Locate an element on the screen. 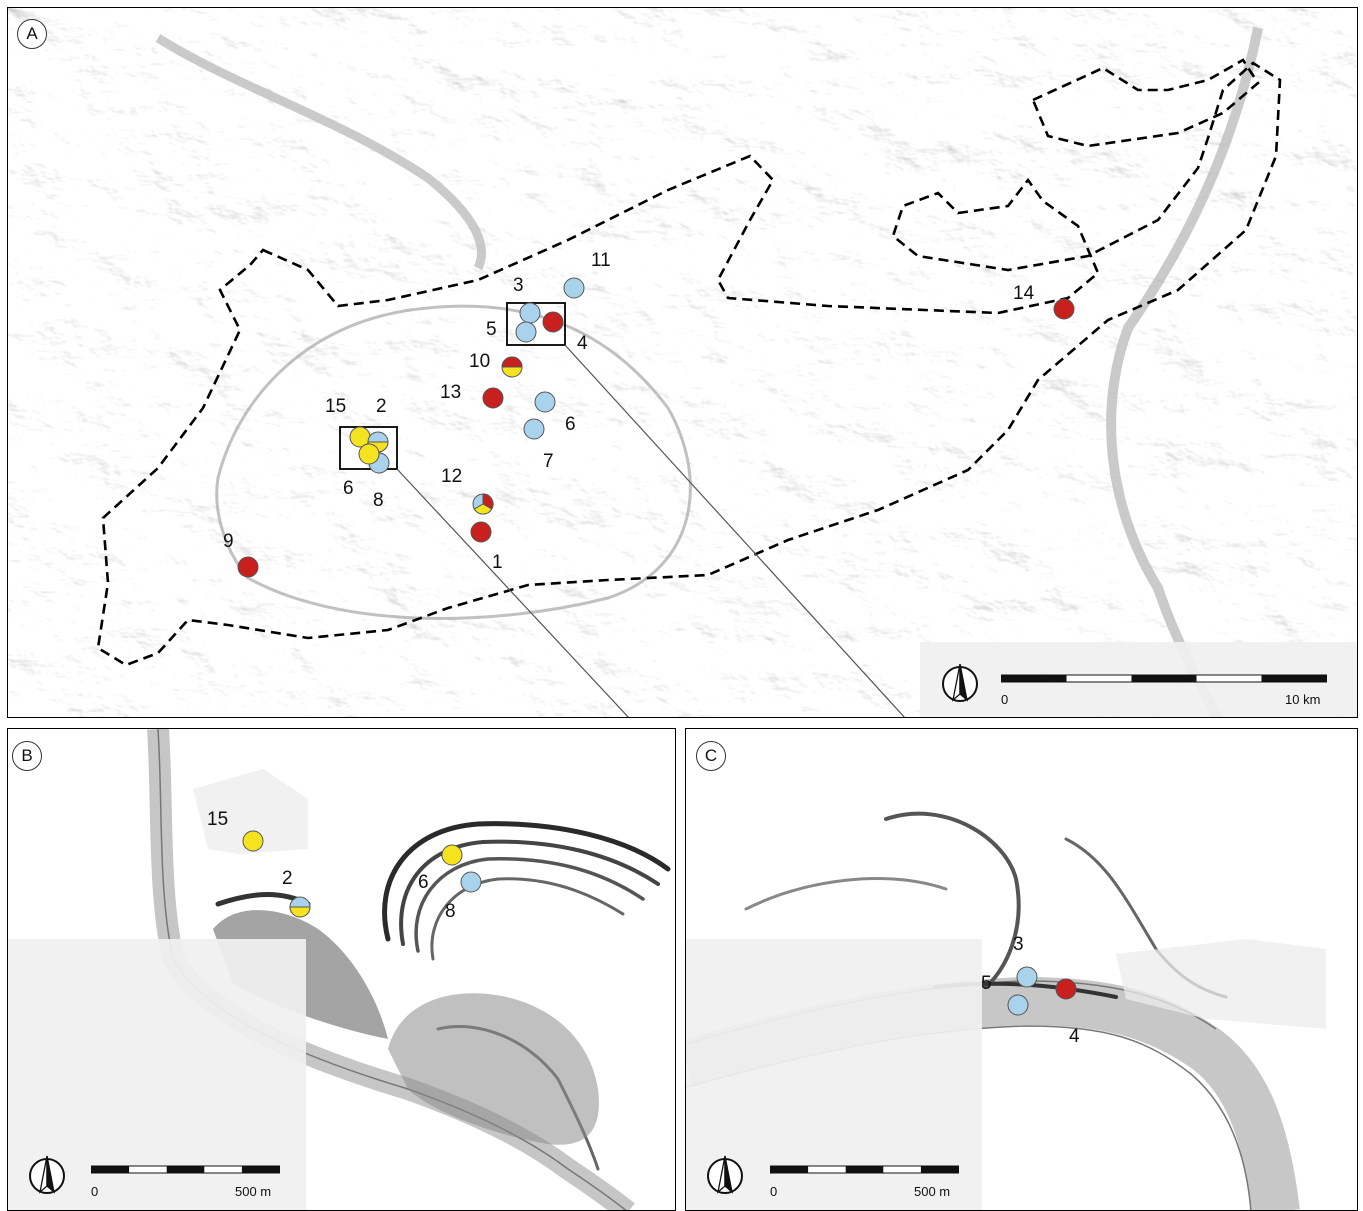  study-area-boundary is located at coordinates (1145, 103).